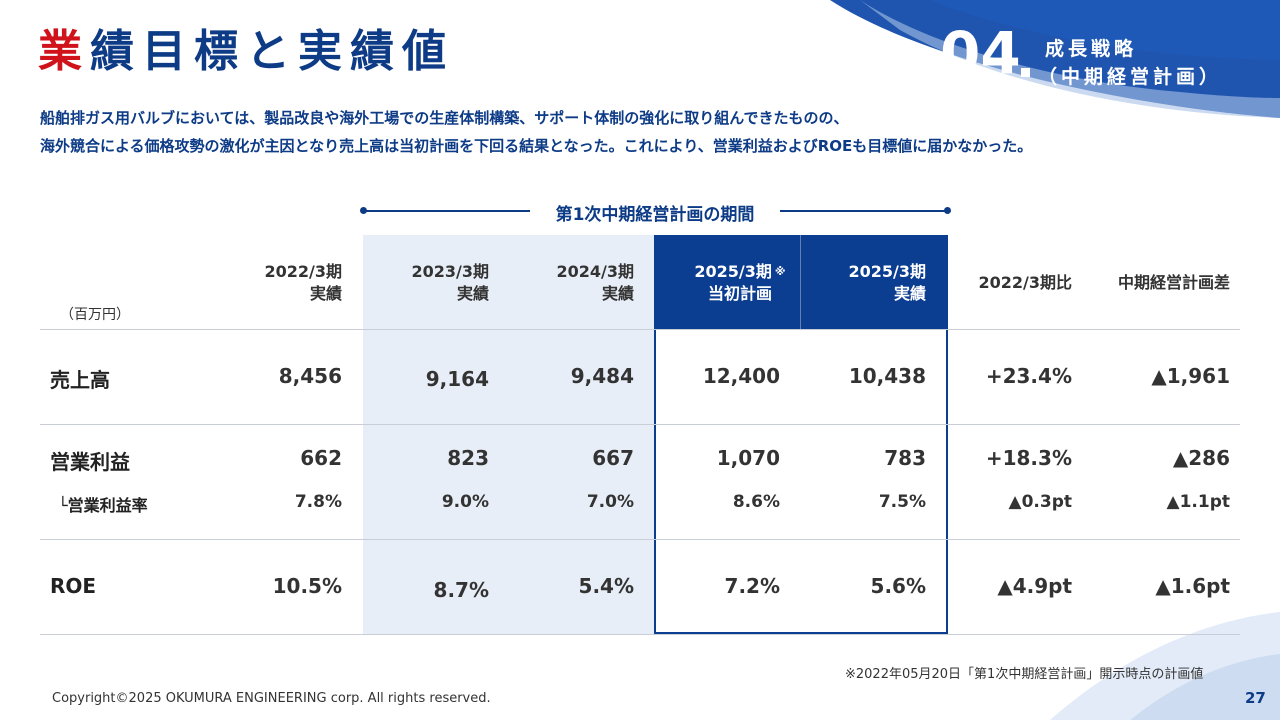 The height and width of the screenshot is (720, 1280). Describe the element at coordinates (1201, 458) in the screenshot. I see `cell-operating-profit: ▲286` at that location.